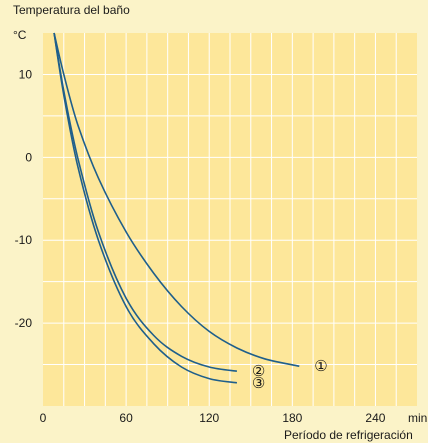 The image size is (428, 443). Describe the element at coordinates (71, 10) in the screenshot. I see `y-axis-label: Temperatura del baño` at that location.